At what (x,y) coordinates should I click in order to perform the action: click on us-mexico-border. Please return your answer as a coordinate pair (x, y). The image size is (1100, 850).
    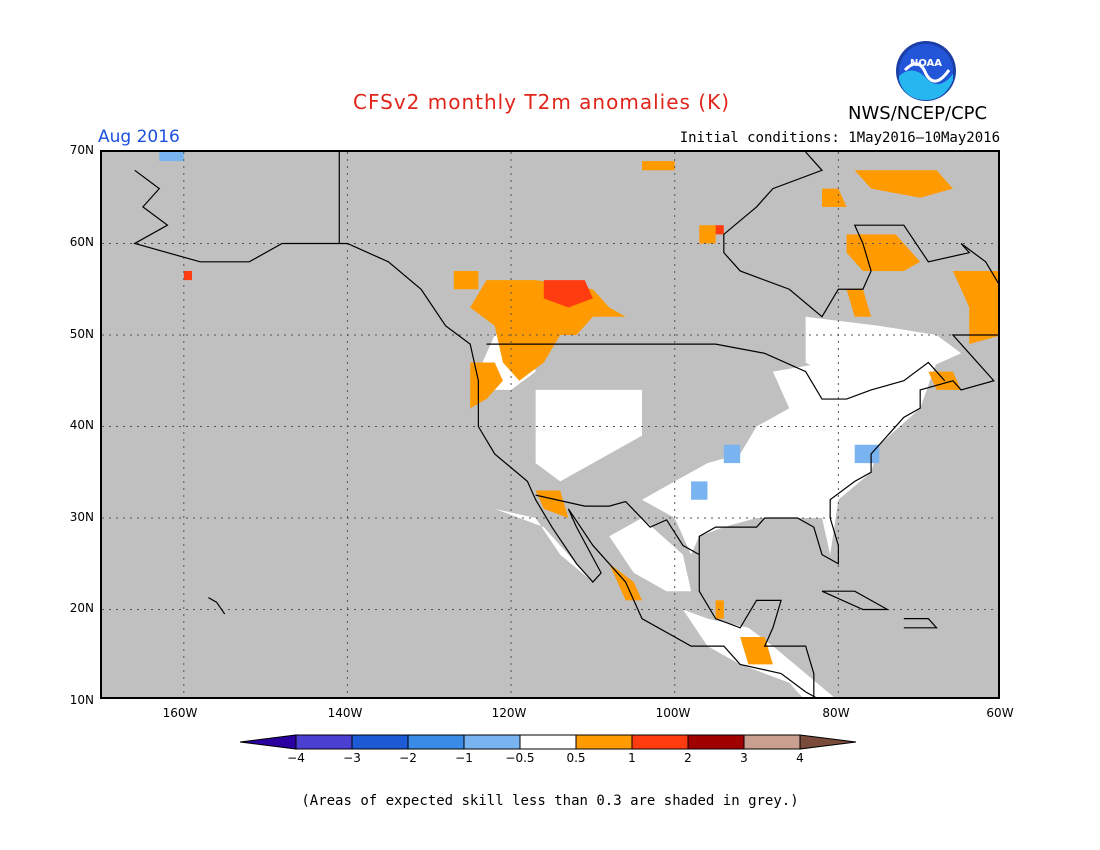
    Looking at the image, I should click on (617, 525).